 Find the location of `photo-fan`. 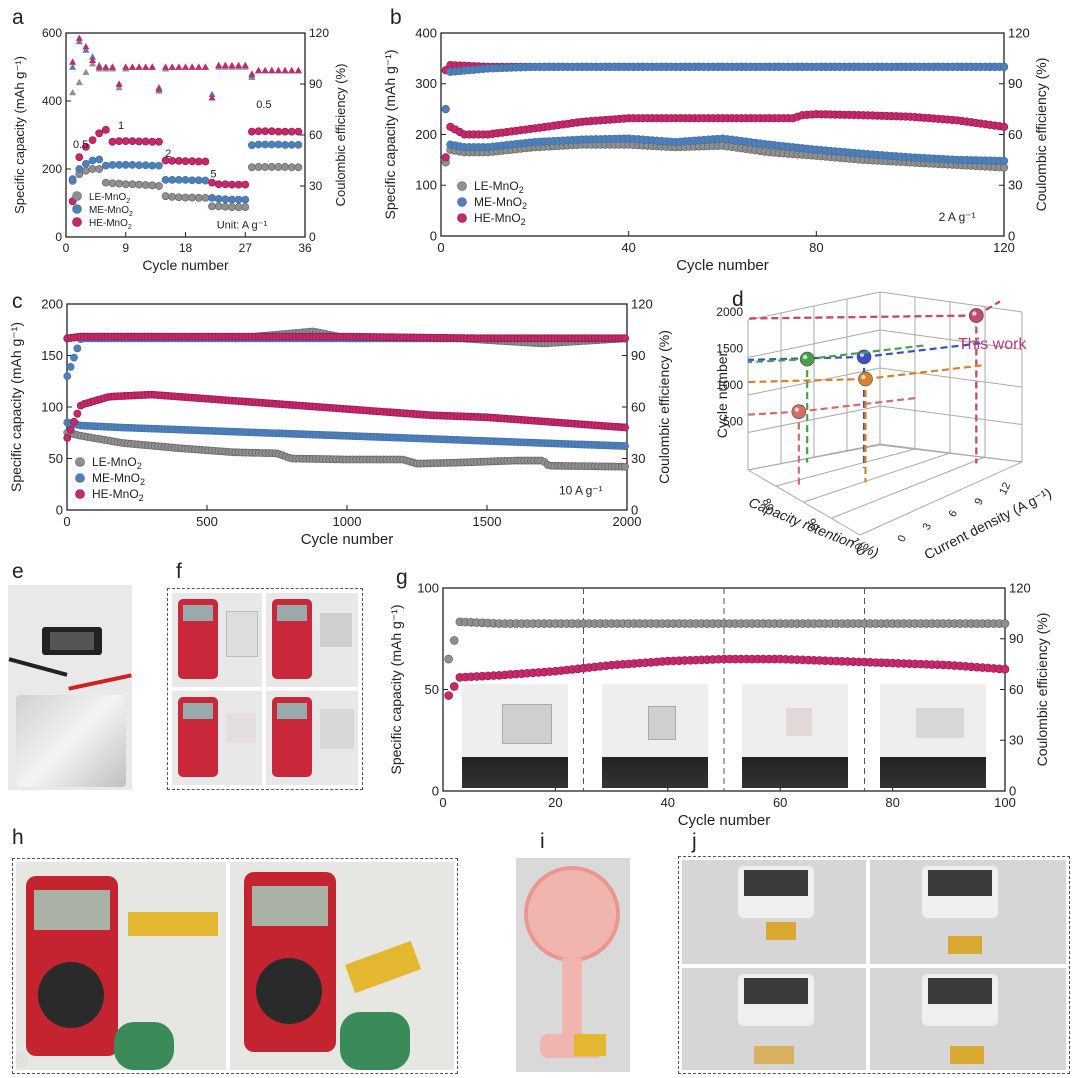

photo-fan is located at coordinates (573, 965).